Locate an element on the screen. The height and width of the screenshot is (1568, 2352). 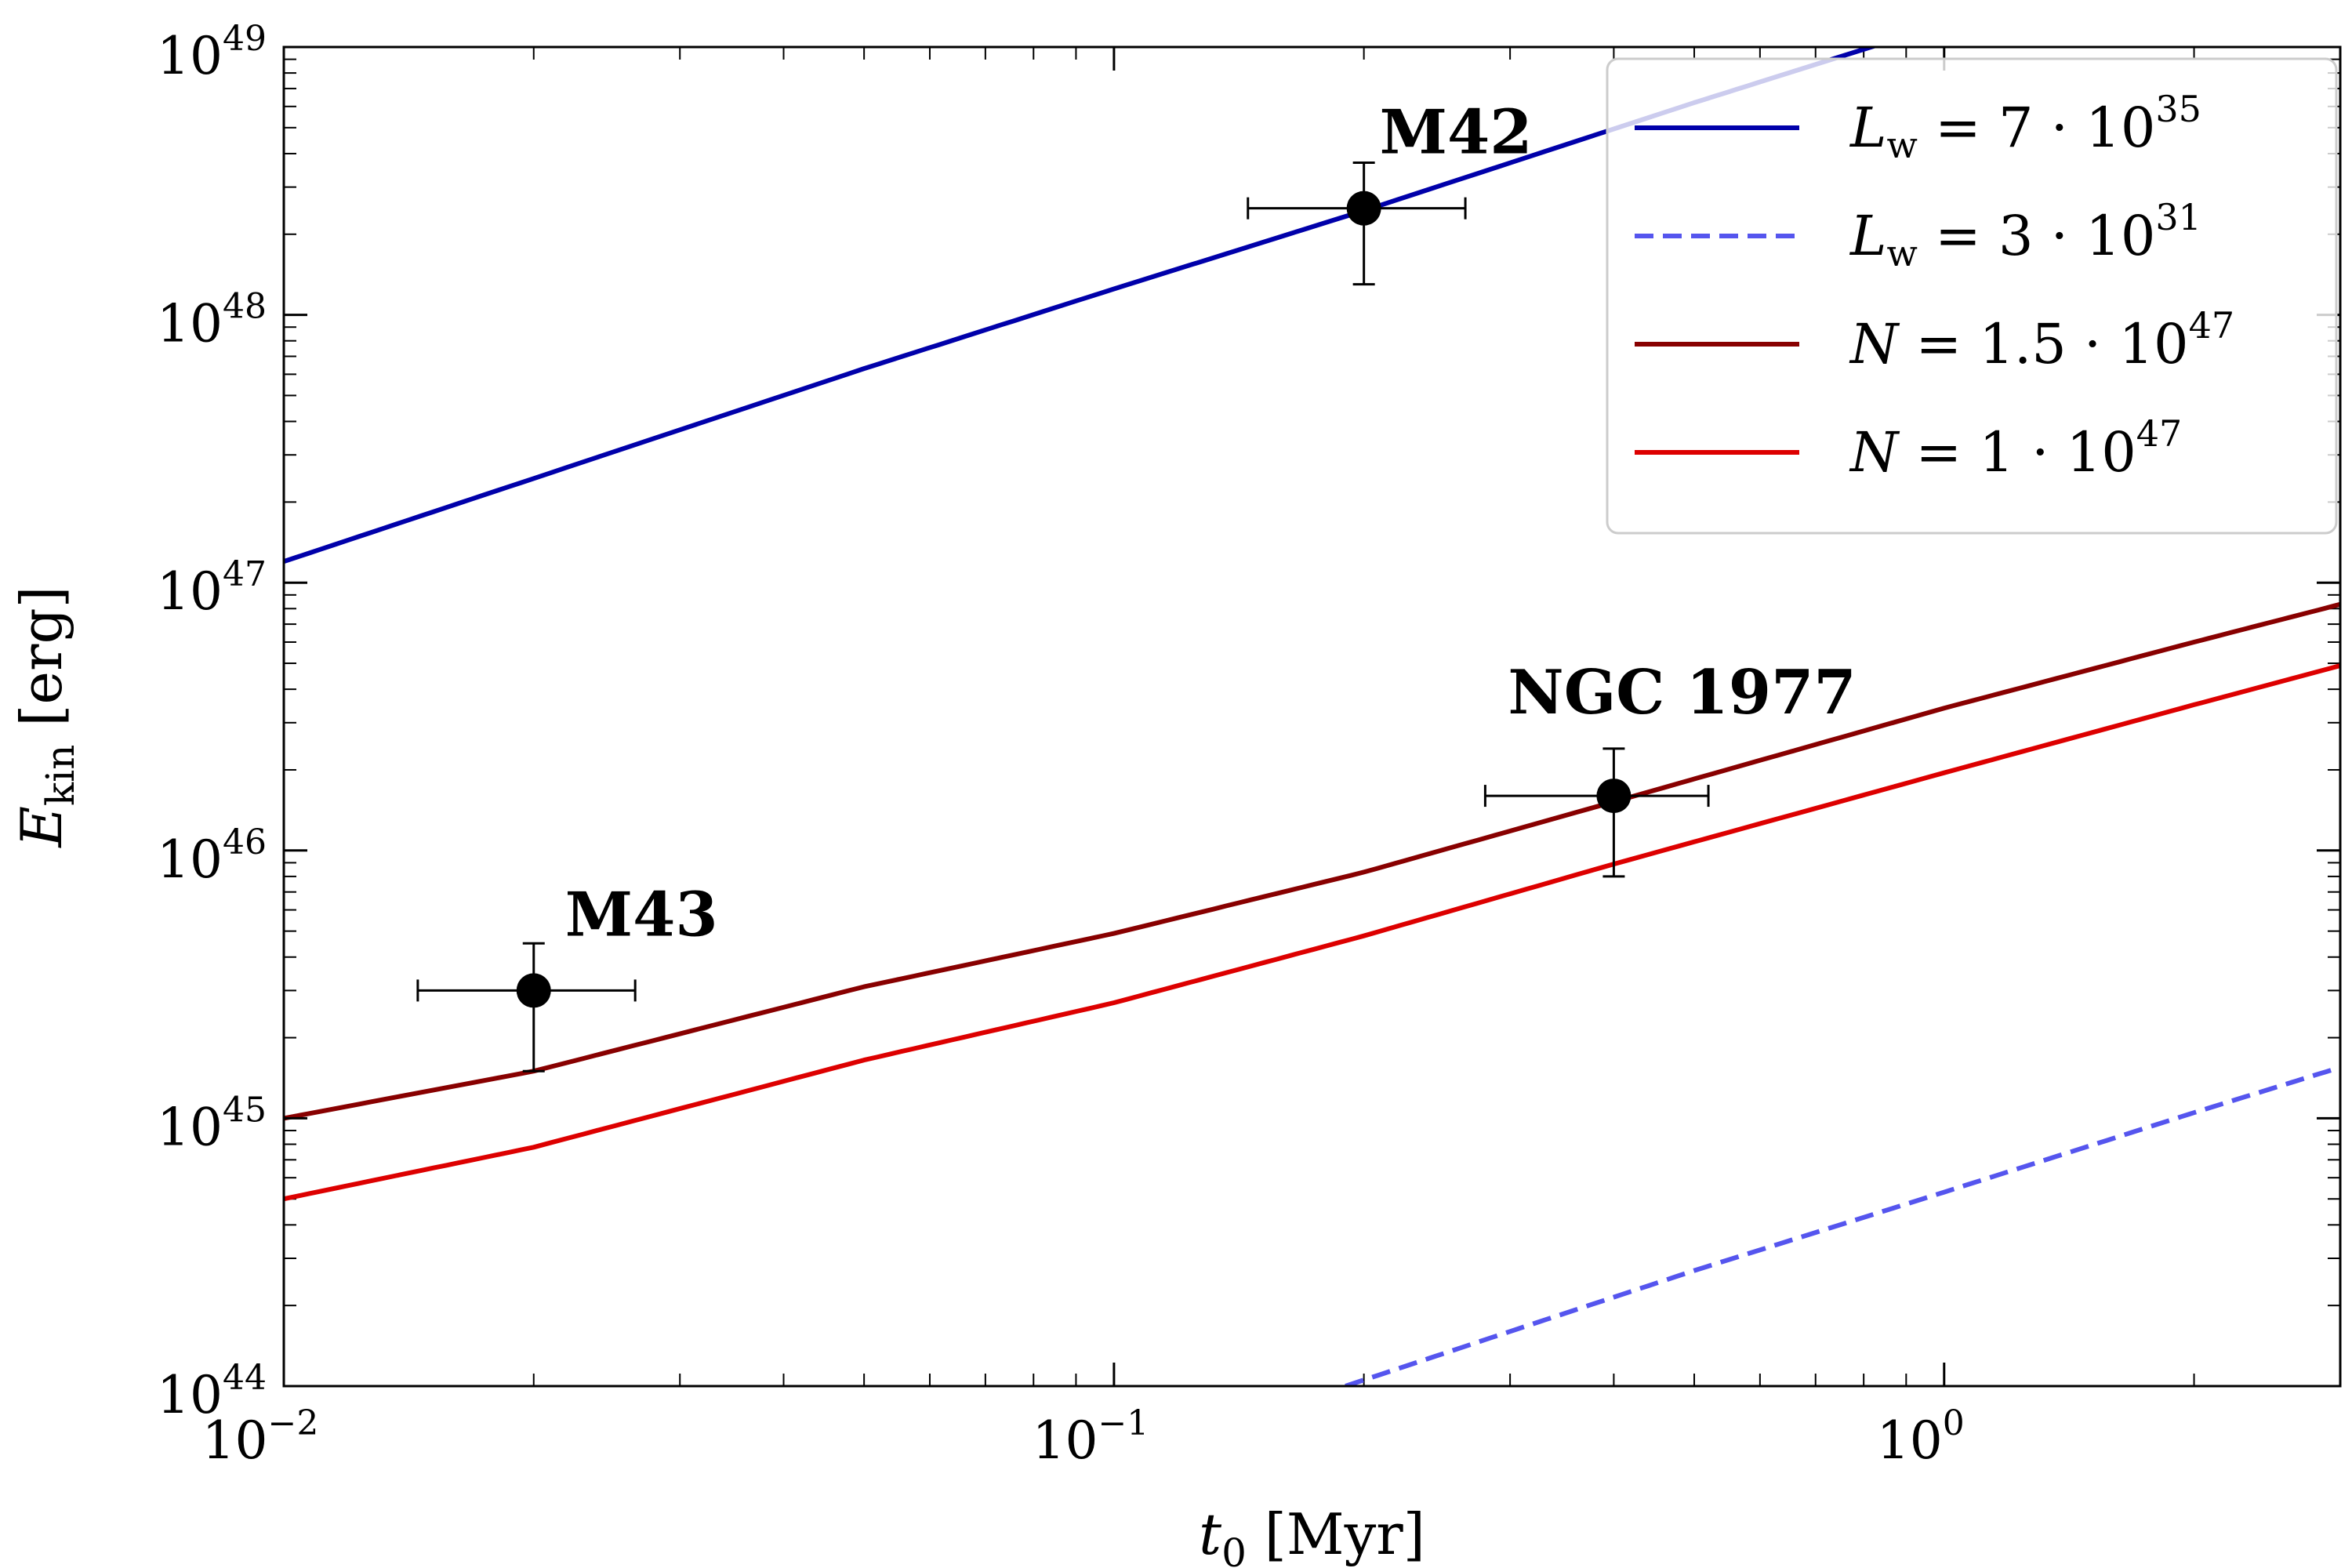
data-point-m42: M42 is located at coordinates (1390, 191).